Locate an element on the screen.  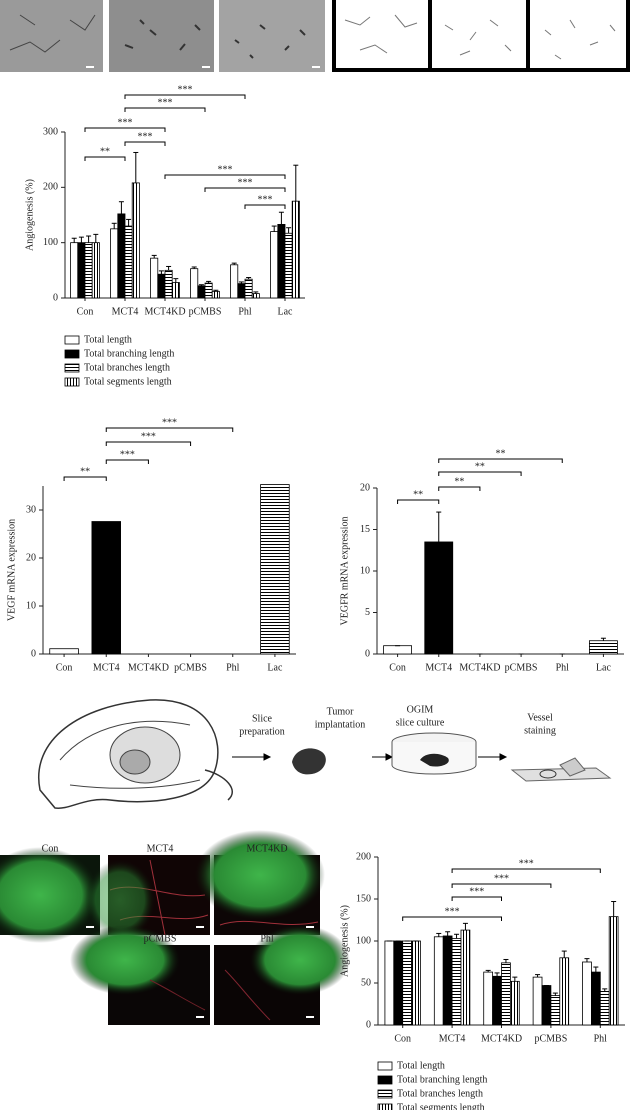
y-axis-label: VEGF mRNA expression is located at coordinates (11, 570).